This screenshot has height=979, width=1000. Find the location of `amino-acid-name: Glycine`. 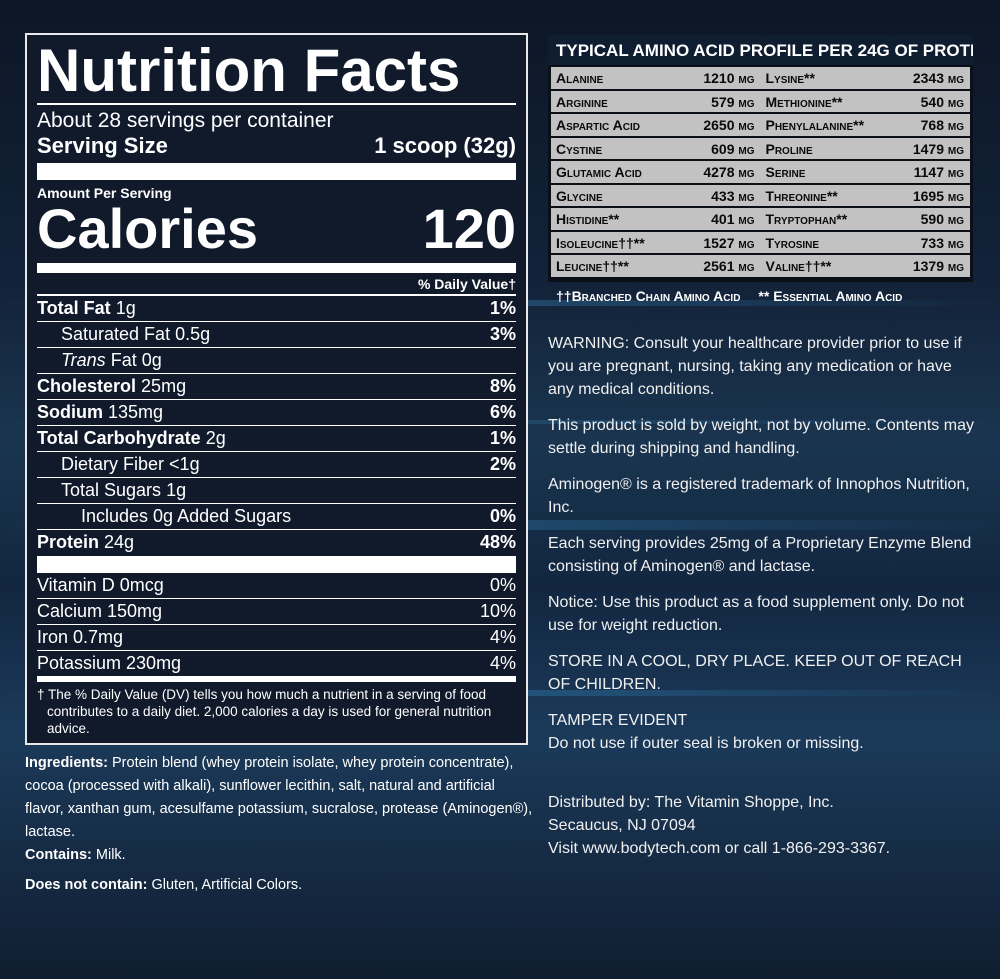

amino-acid-name: Glycine is located at coordinates (579, 195).